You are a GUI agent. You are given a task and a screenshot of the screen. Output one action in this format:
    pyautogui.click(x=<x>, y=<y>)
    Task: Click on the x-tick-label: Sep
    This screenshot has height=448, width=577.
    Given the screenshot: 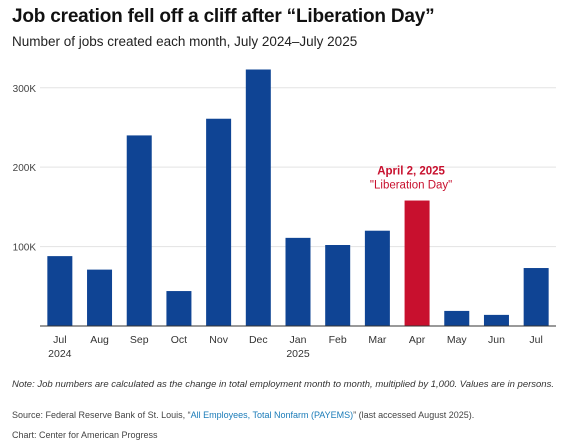 What is the action you would take?
    pyautogui.click(x=139, y=340)
    